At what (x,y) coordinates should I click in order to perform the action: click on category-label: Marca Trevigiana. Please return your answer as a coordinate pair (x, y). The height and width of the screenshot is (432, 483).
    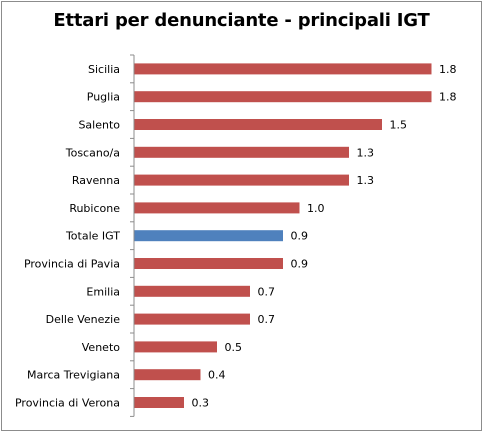
    Looking at the image, I should click on (73, 375).